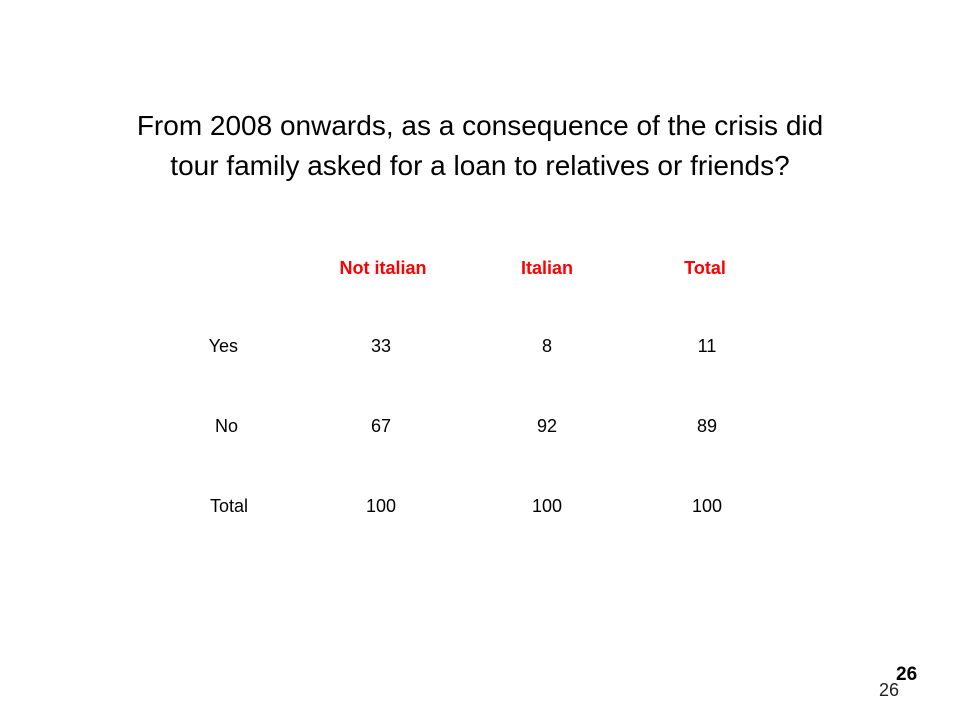  What do you see at coordinates (383, 268) in the screenshot?
I see `column-header-not-italian: Not italian` at bounding box center [383, 268].